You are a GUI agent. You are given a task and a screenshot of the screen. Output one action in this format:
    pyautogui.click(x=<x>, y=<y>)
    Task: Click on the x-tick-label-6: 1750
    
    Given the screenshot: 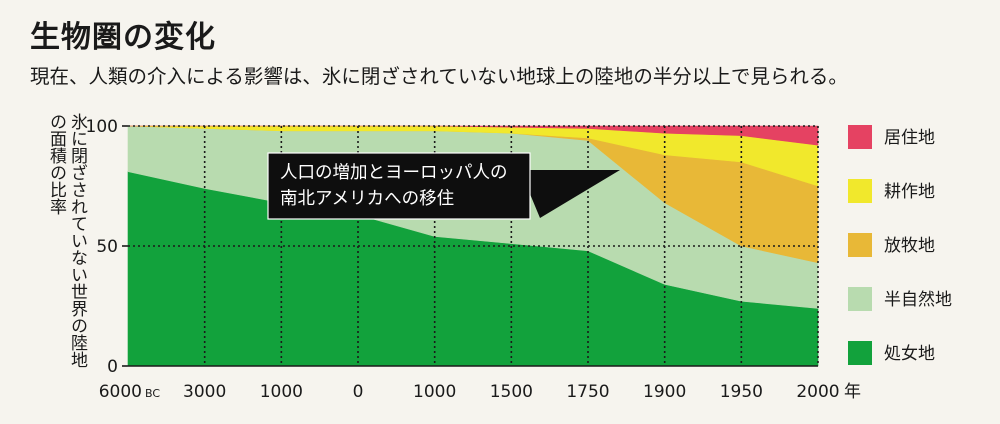 What is the action you would take?
    pyautogui.click(x=587, y=392)
    